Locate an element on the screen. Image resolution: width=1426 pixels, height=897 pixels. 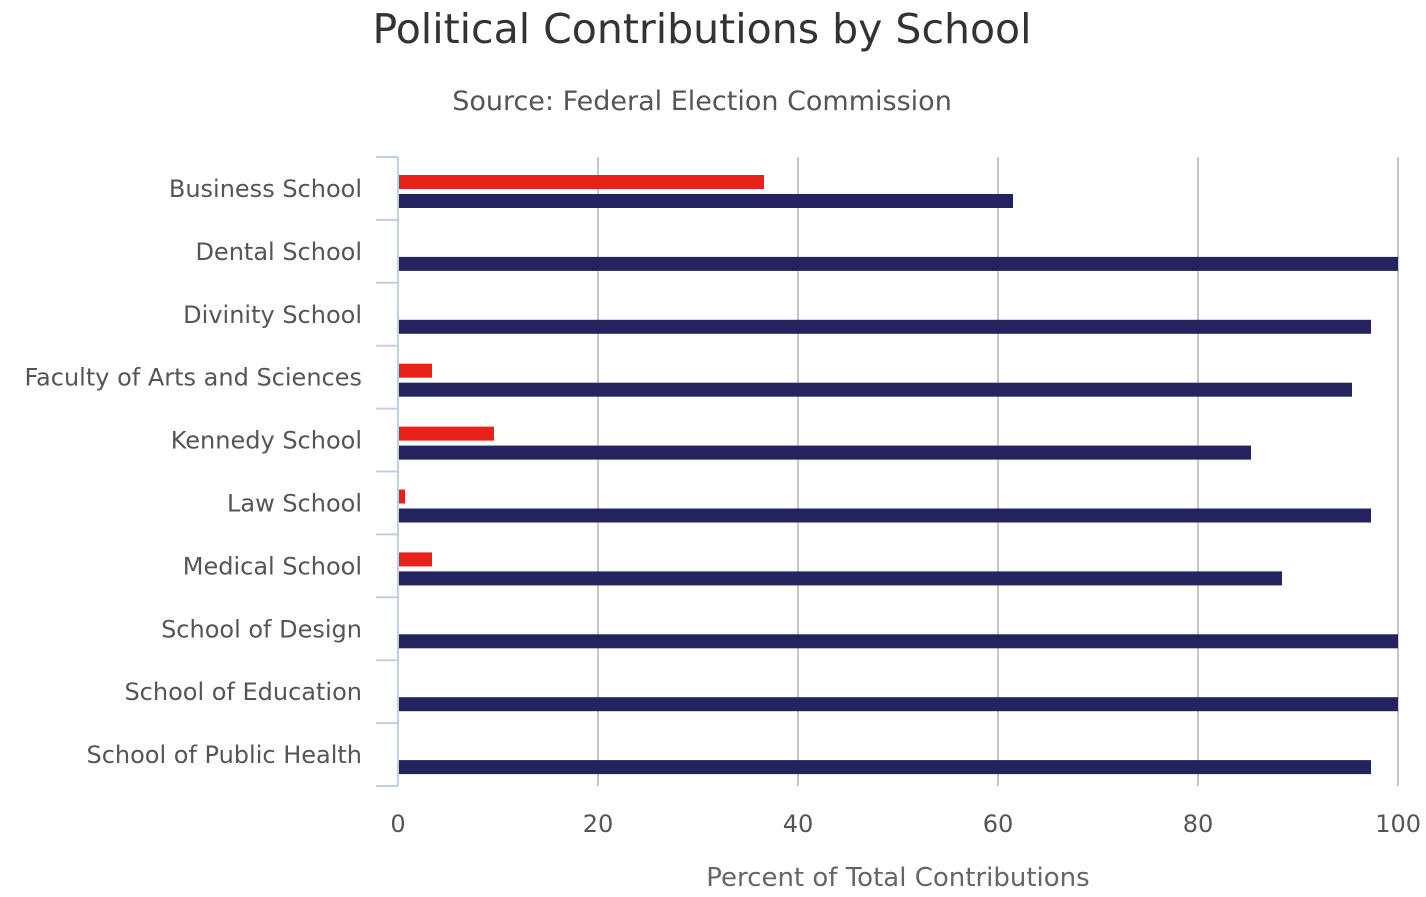
category-label: School of Design is located at coordinates (261, 629).